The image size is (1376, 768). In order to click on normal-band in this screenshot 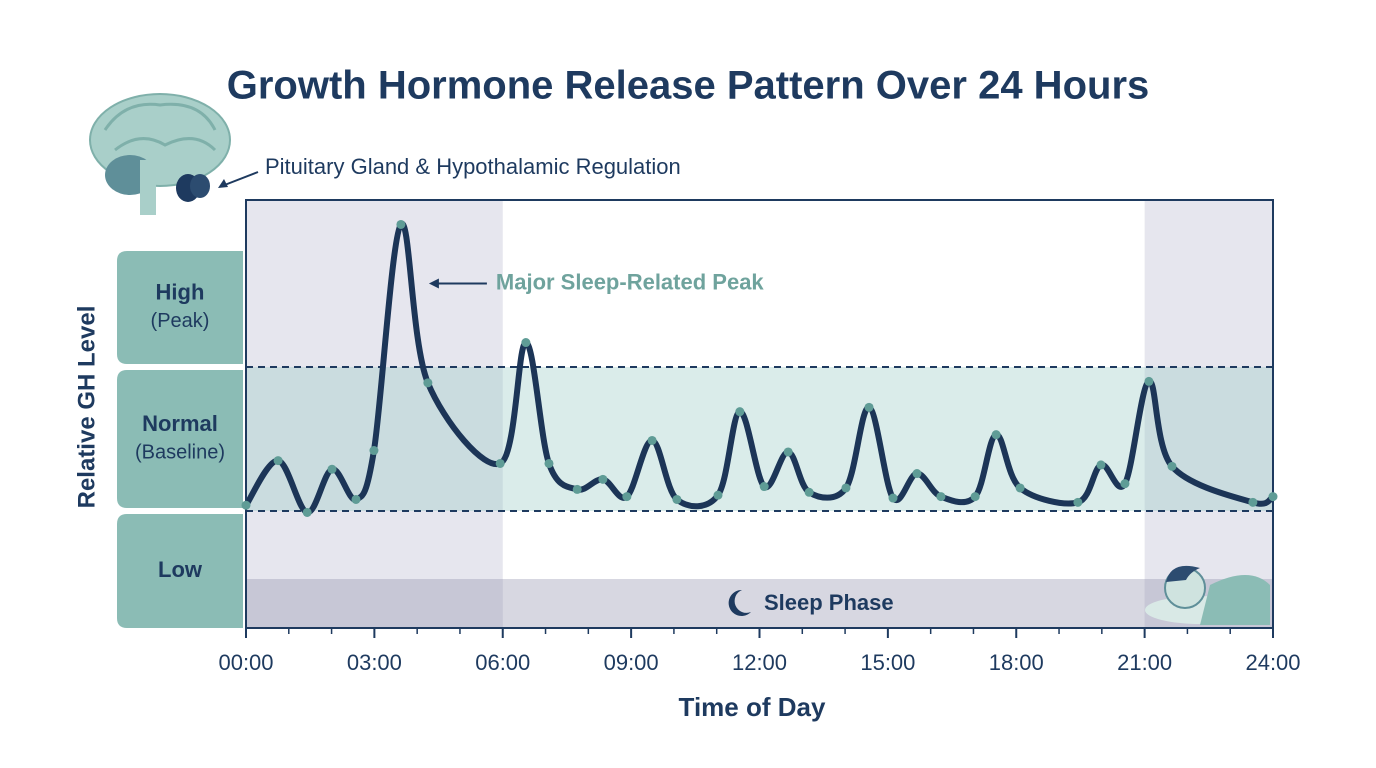, I will do `click(759, 439)`.